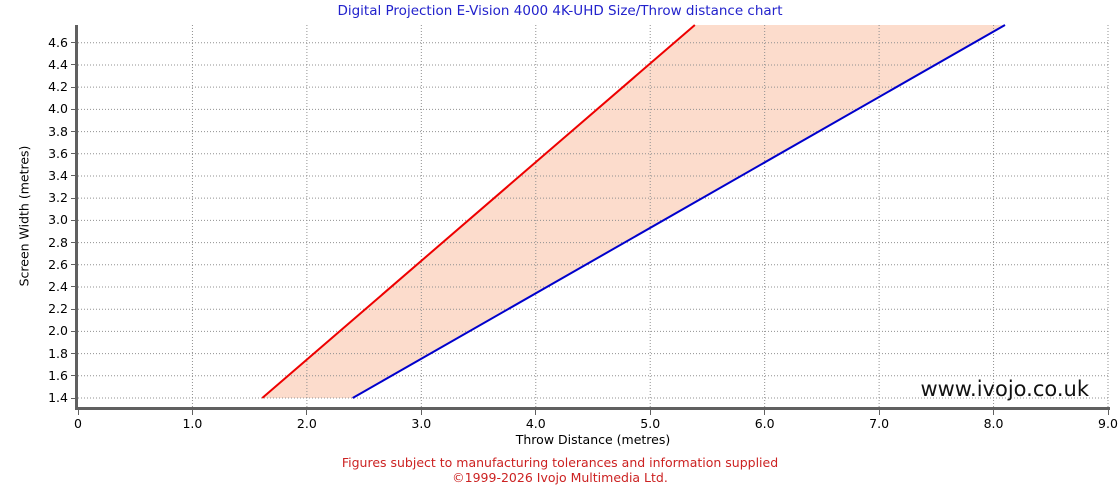  I want to click on y-tick-label: 3.8, so click(58, 131).